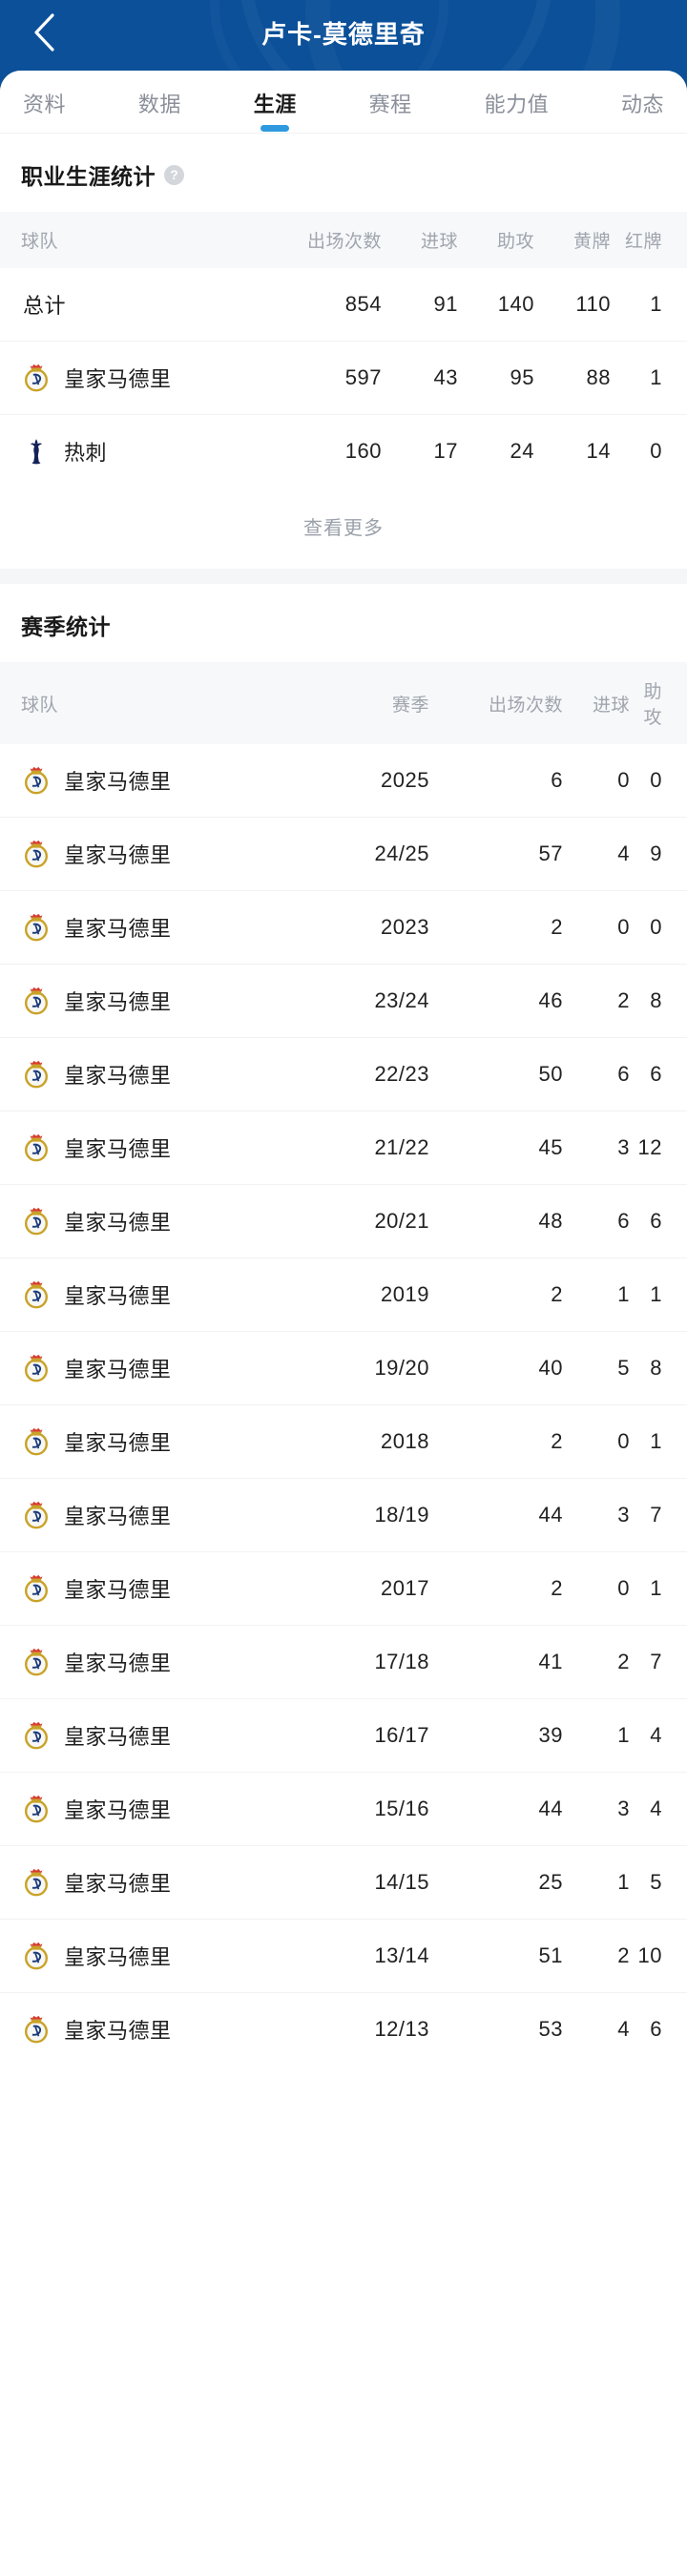 This screenshot has width=687, height=2576. I want to click on season-cell-goals: 5, so click(624, 1368).